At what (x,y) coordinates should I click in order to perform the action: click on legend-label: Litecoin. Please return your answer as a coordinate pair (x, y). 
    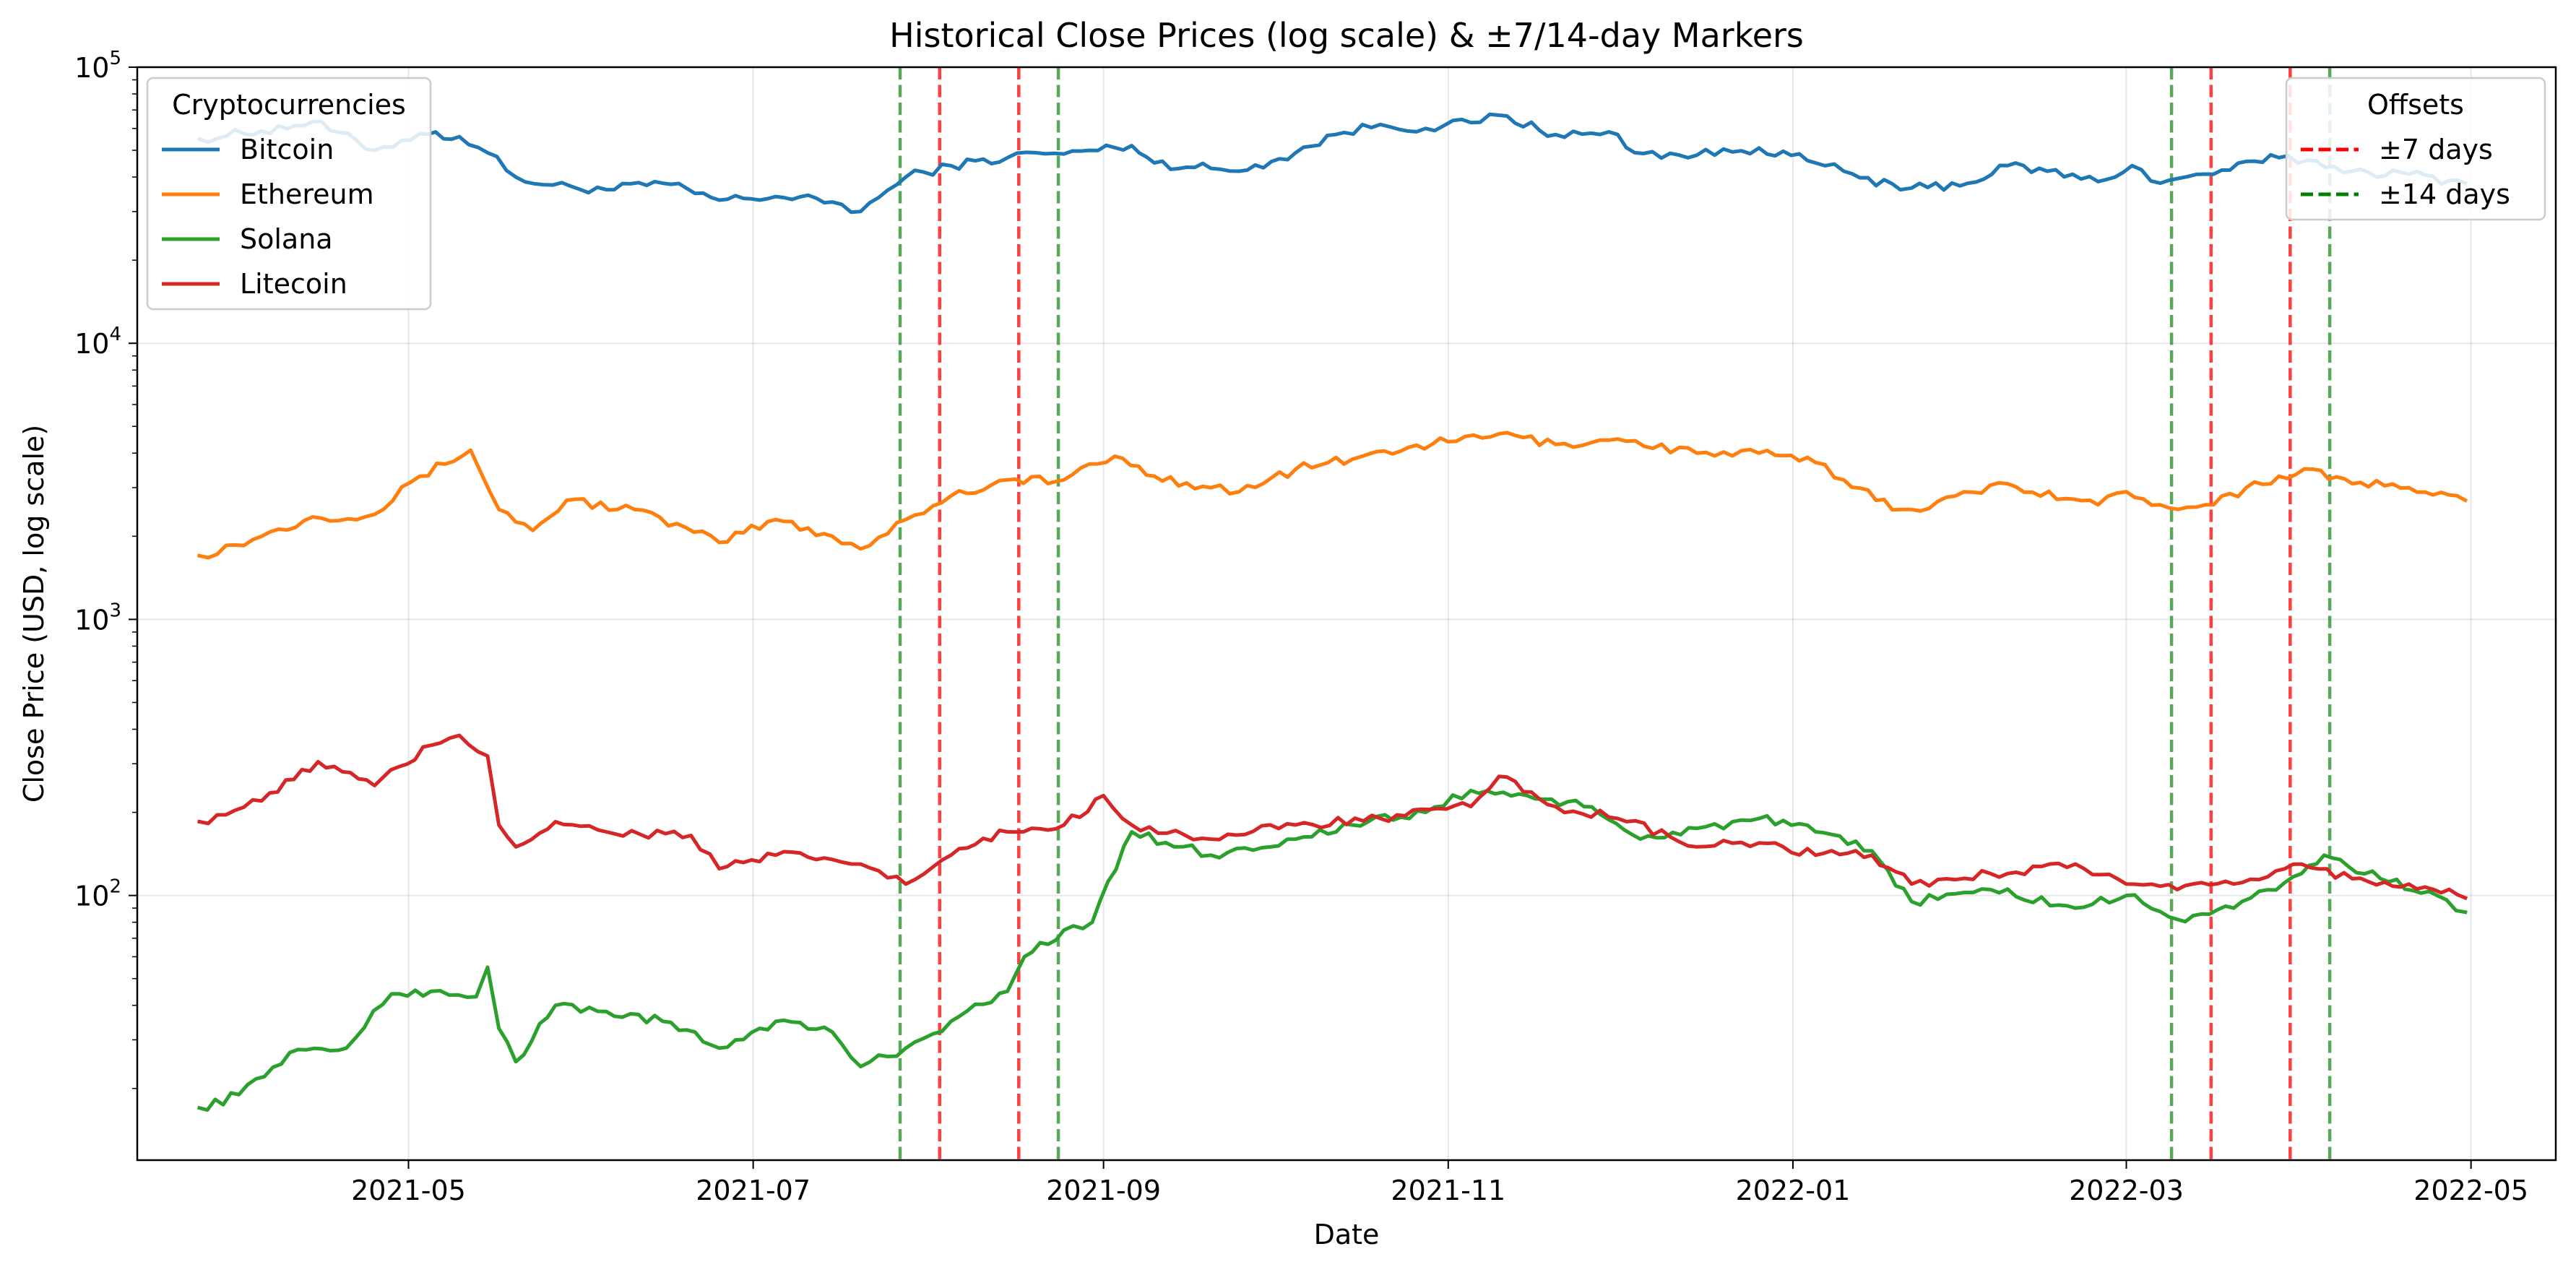
    Looking at the image, I should click on (294, 284).